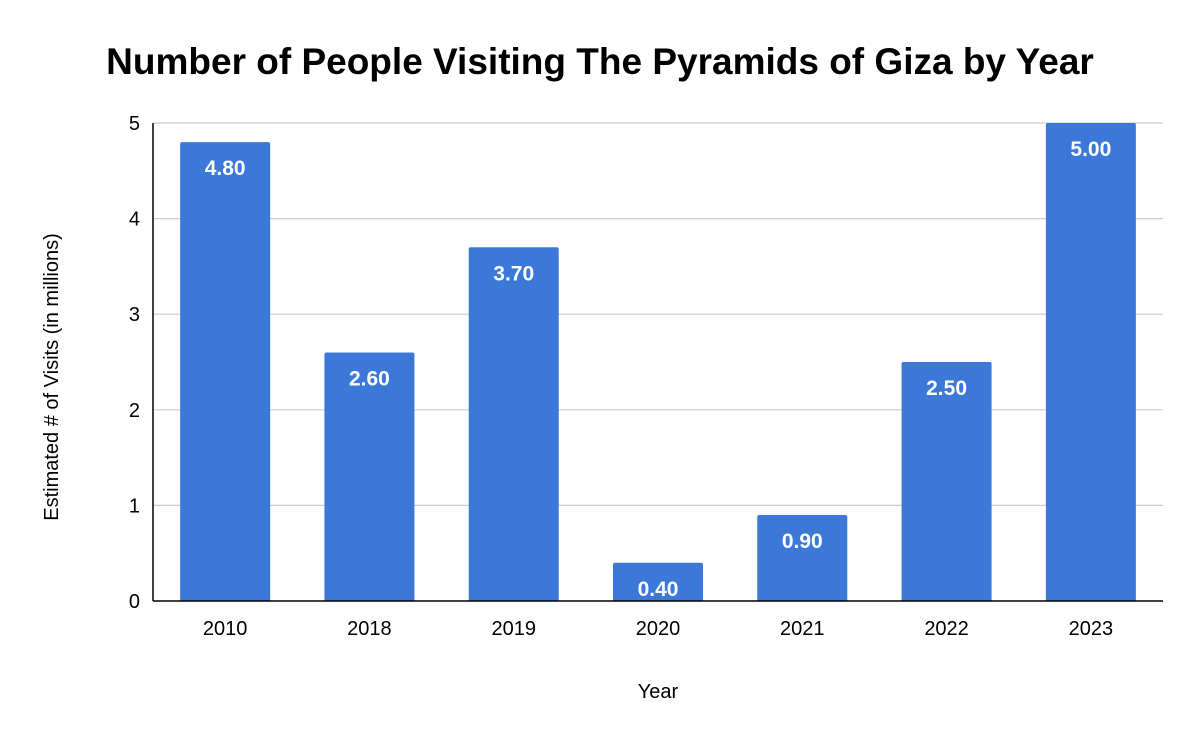 The height and width of the screenshot is (742, 1200). I want to click on y-tick-labels: 0 1 2 3 4 5, so click(134, 363).